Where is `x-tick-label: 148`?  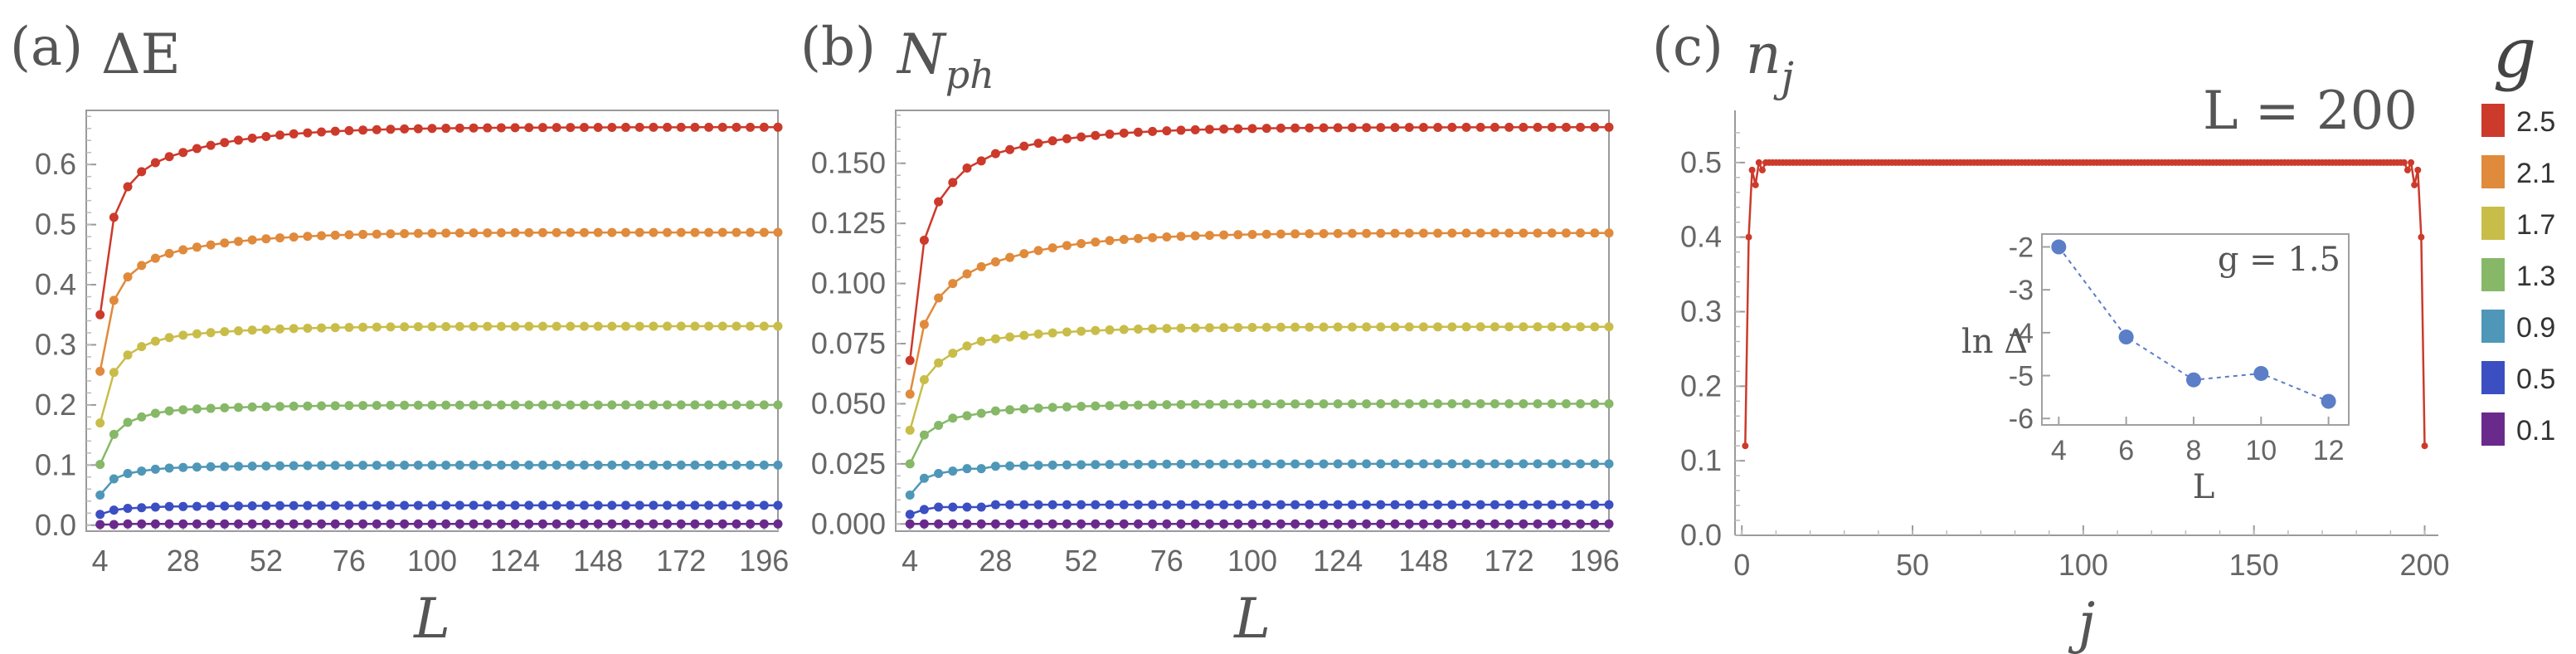 x-tick-label: 148 is located at coordinates (1423, 561).